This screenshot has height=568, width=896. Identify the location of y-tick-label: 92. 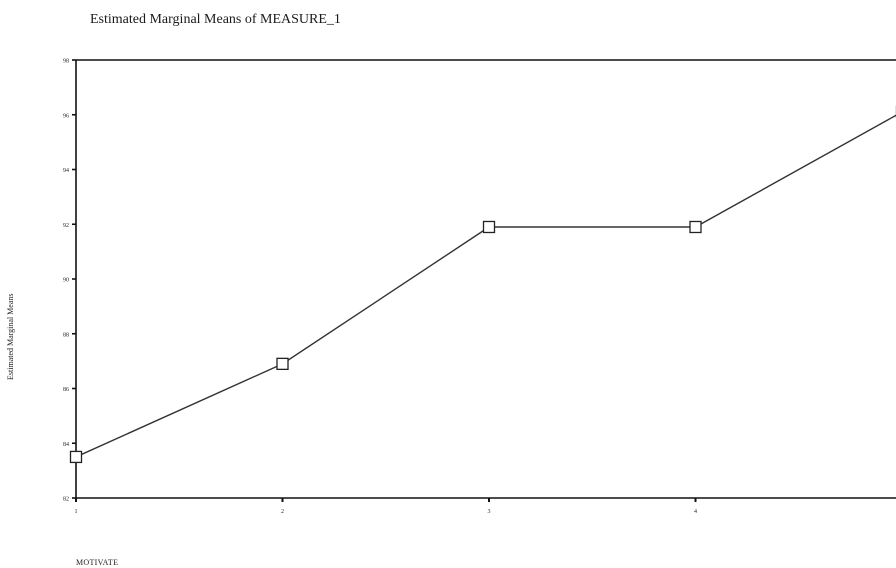
(66, 226).